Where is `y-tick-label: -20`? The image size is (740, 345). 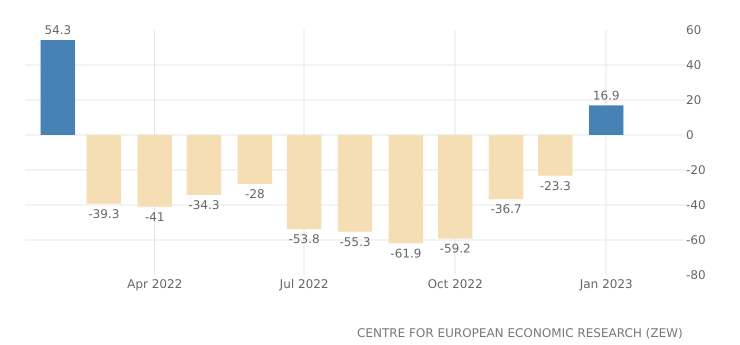
y-tick-label: -20 is located at coordinates (696, 170).